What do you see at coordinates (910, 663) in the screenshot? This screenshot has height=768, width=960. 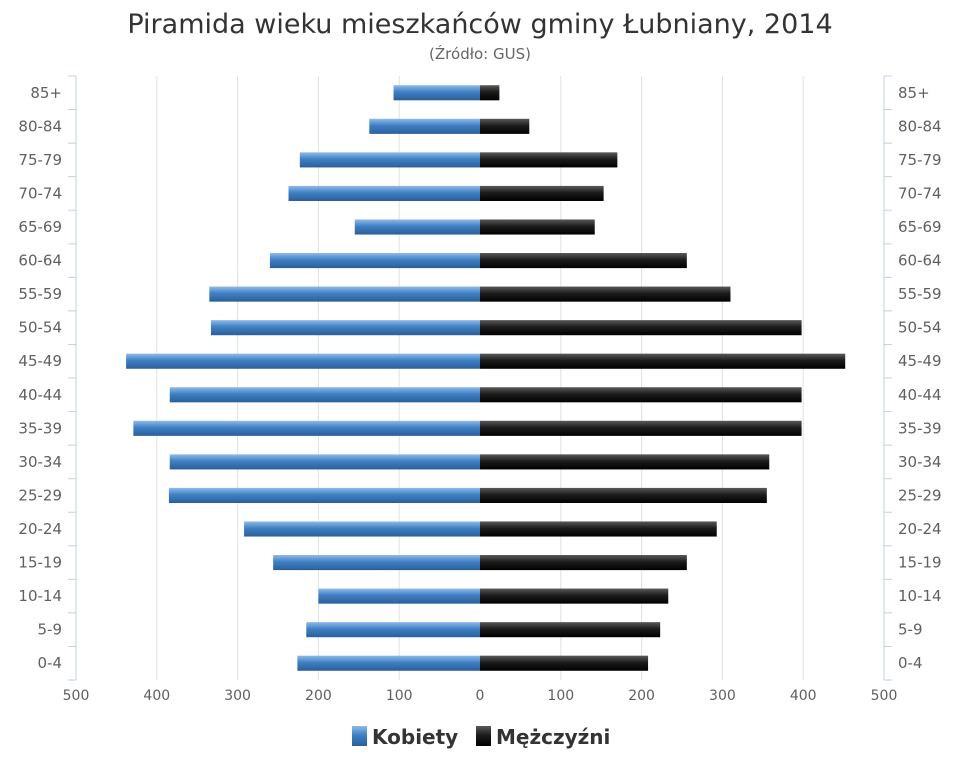 I see `category-label-right: 0-4` at bounding box center [910, 663].